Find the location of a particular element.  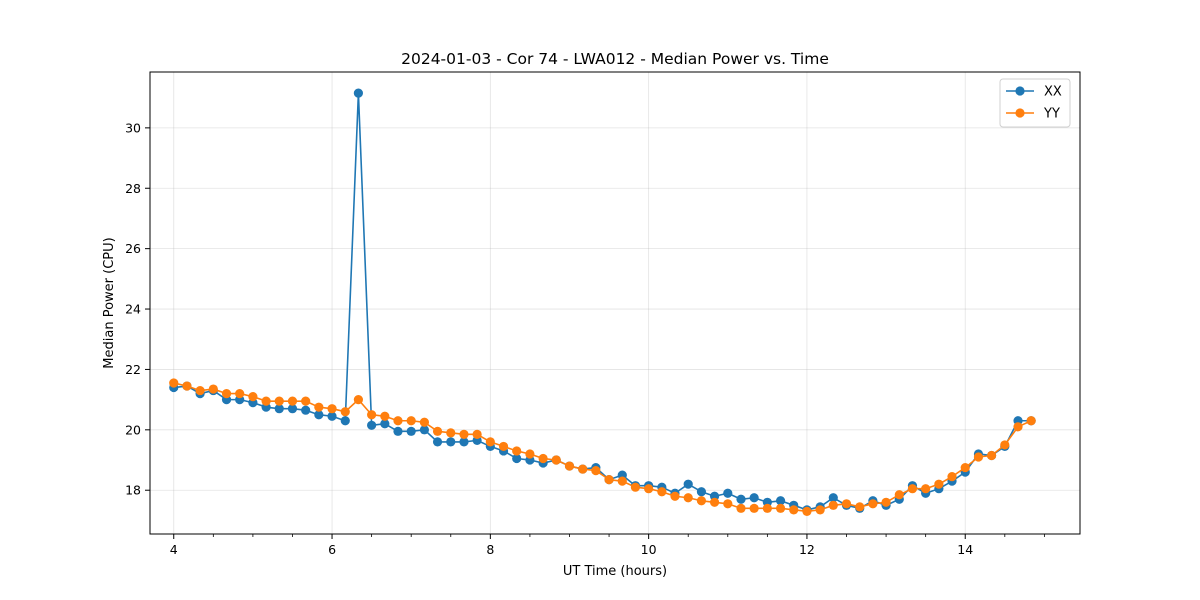

x-axis-label: UT Time (hours) is located at coordinates (615, 571).